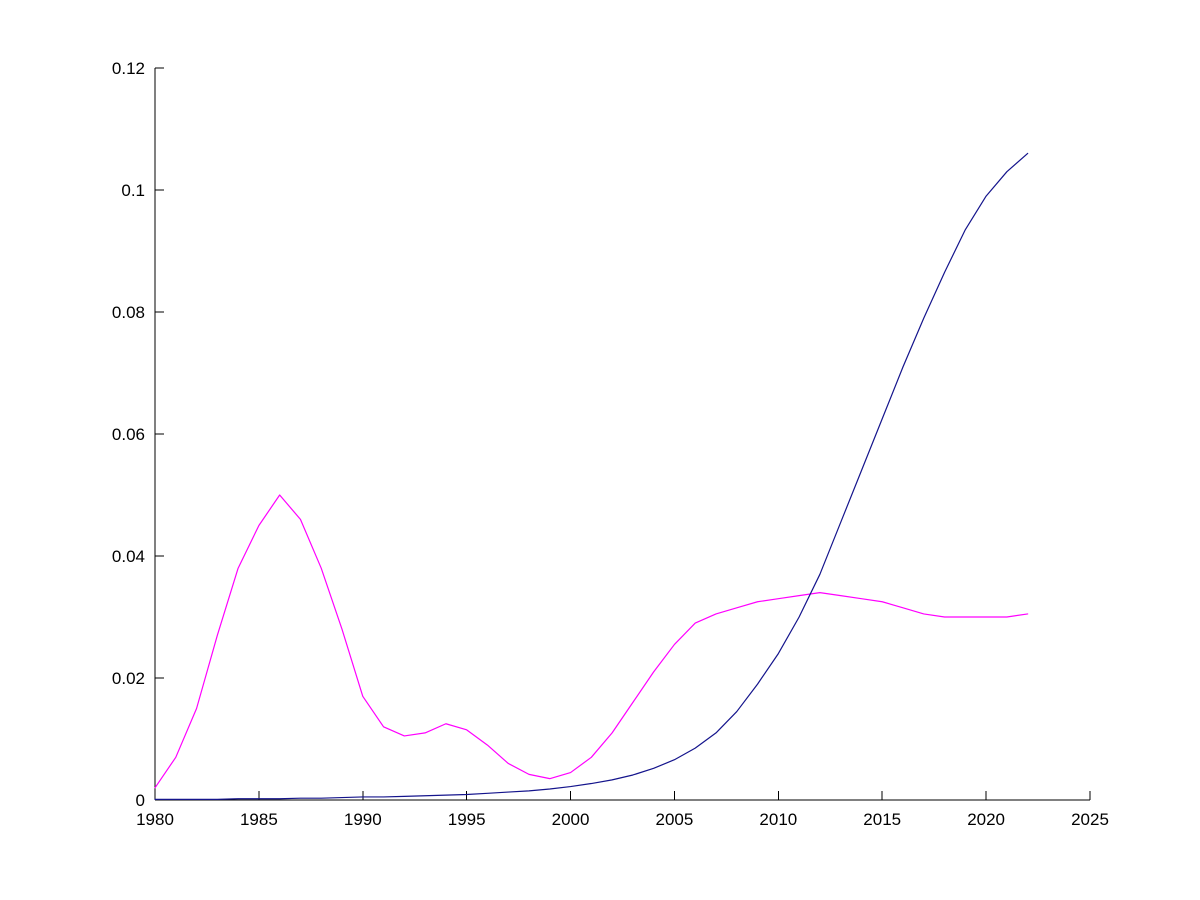  Describe the element at coordinates (778, 819) in the screenshot. I see `x-tick-label: 2010` at that location.